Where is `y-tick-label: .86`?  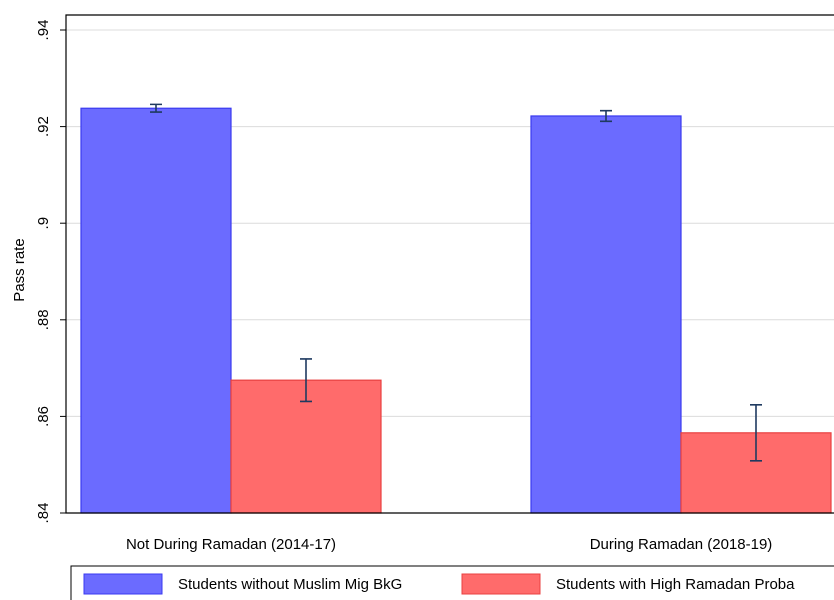 y-tick-label: .86 is located at coordinates (43, 416).